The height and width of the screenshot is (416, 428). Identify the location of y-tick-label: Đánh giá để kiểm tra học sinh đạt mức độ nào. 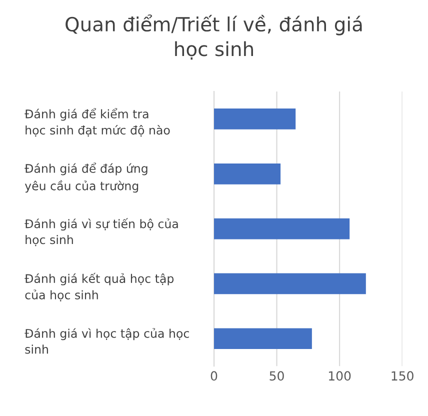
(97, 122).